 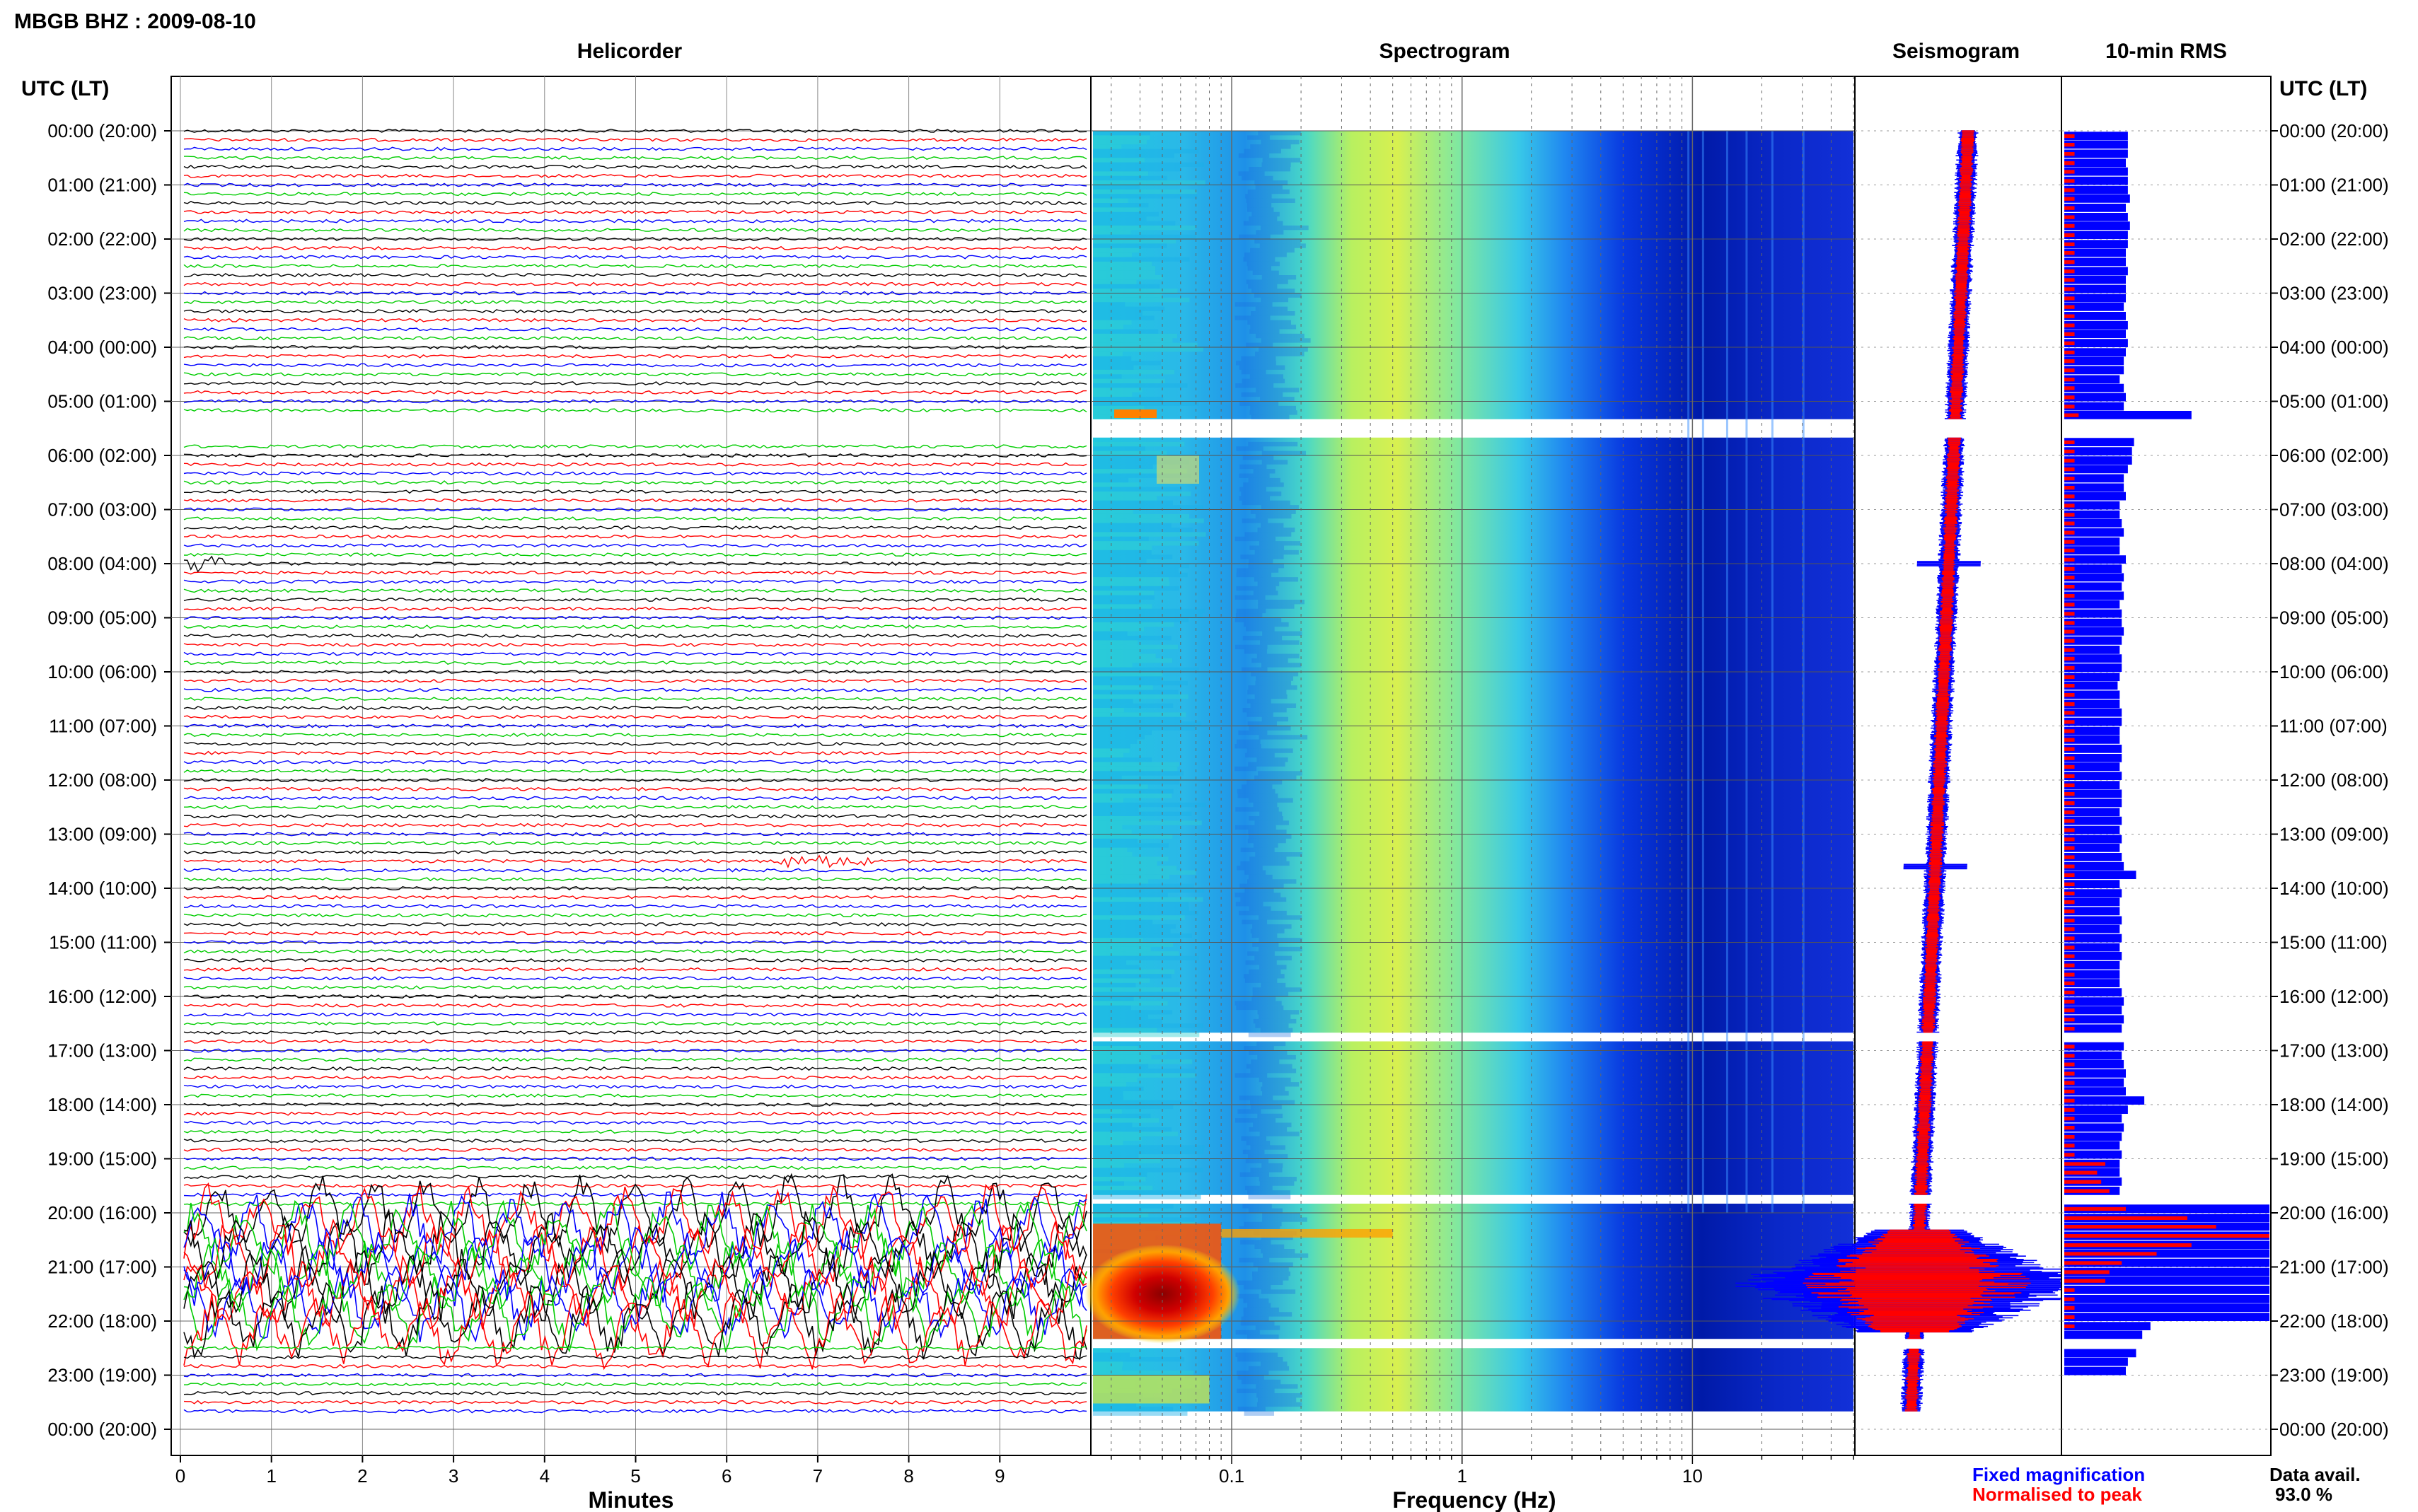 What do you see at coordinates (635, 1476) in the screenshot?
I see `minute-tick-label: 5` at bounding box center [635, 1476].